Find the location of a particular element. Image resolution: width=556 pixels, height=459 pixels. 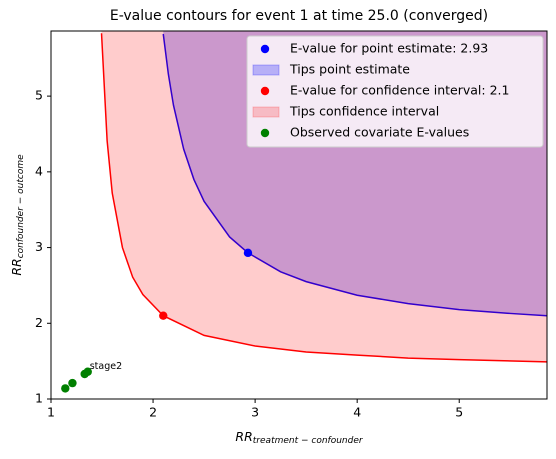

x-tick-label: 2 is located at coordinates (153, 412).